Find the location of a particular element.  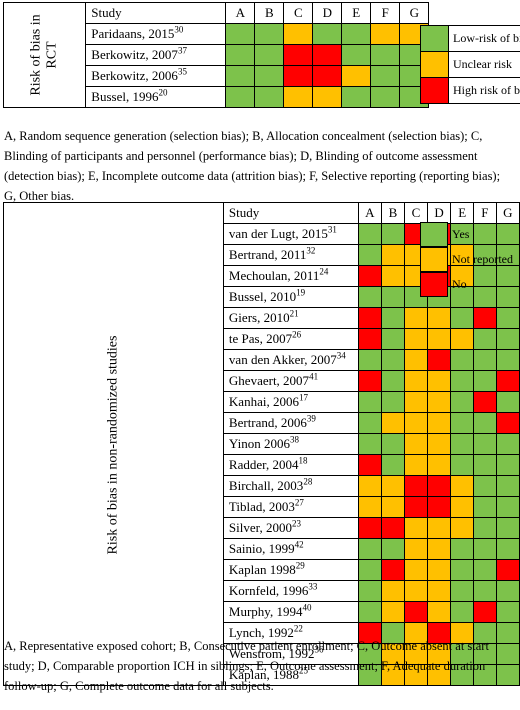

study-name: Kornfeld, 199633 is located at coordinates (290, 591).